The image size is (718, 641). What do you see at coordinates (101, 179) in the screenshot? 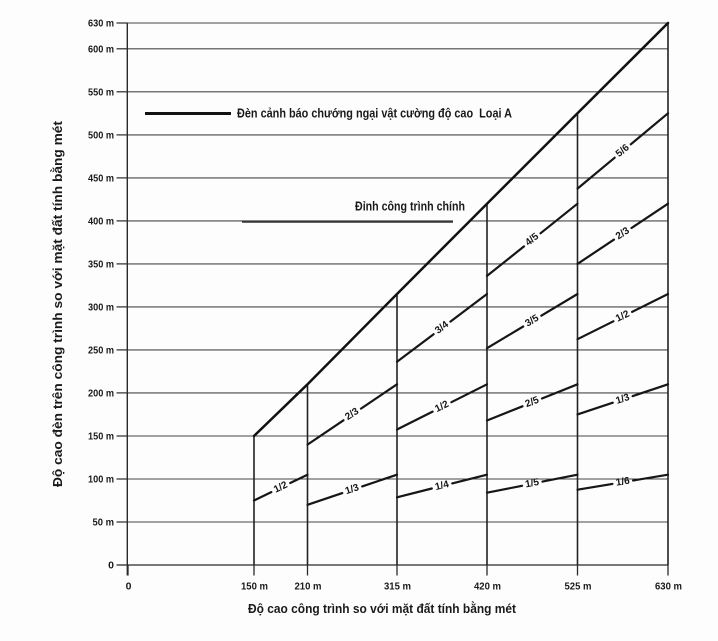
I see `svg-text: 450 m` at bounding box center [101, 179].